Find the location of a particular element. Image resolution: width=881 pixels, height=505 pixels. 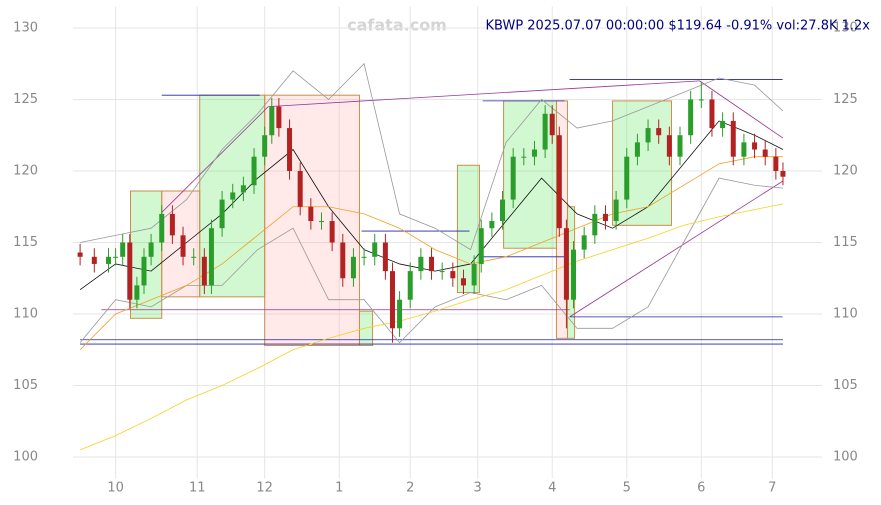

x-tick-label: 12 is located at coordinates (264, 488).